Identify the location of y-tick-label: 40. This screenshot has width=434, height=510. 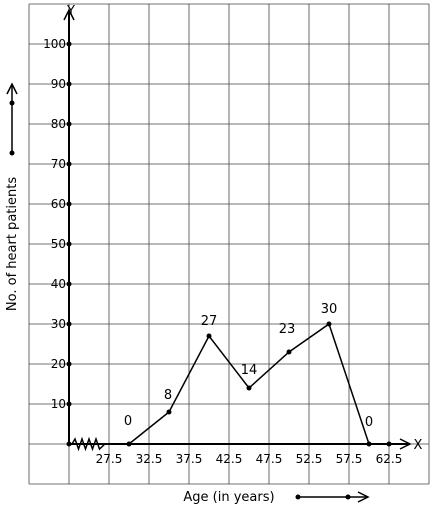
(58, 284).